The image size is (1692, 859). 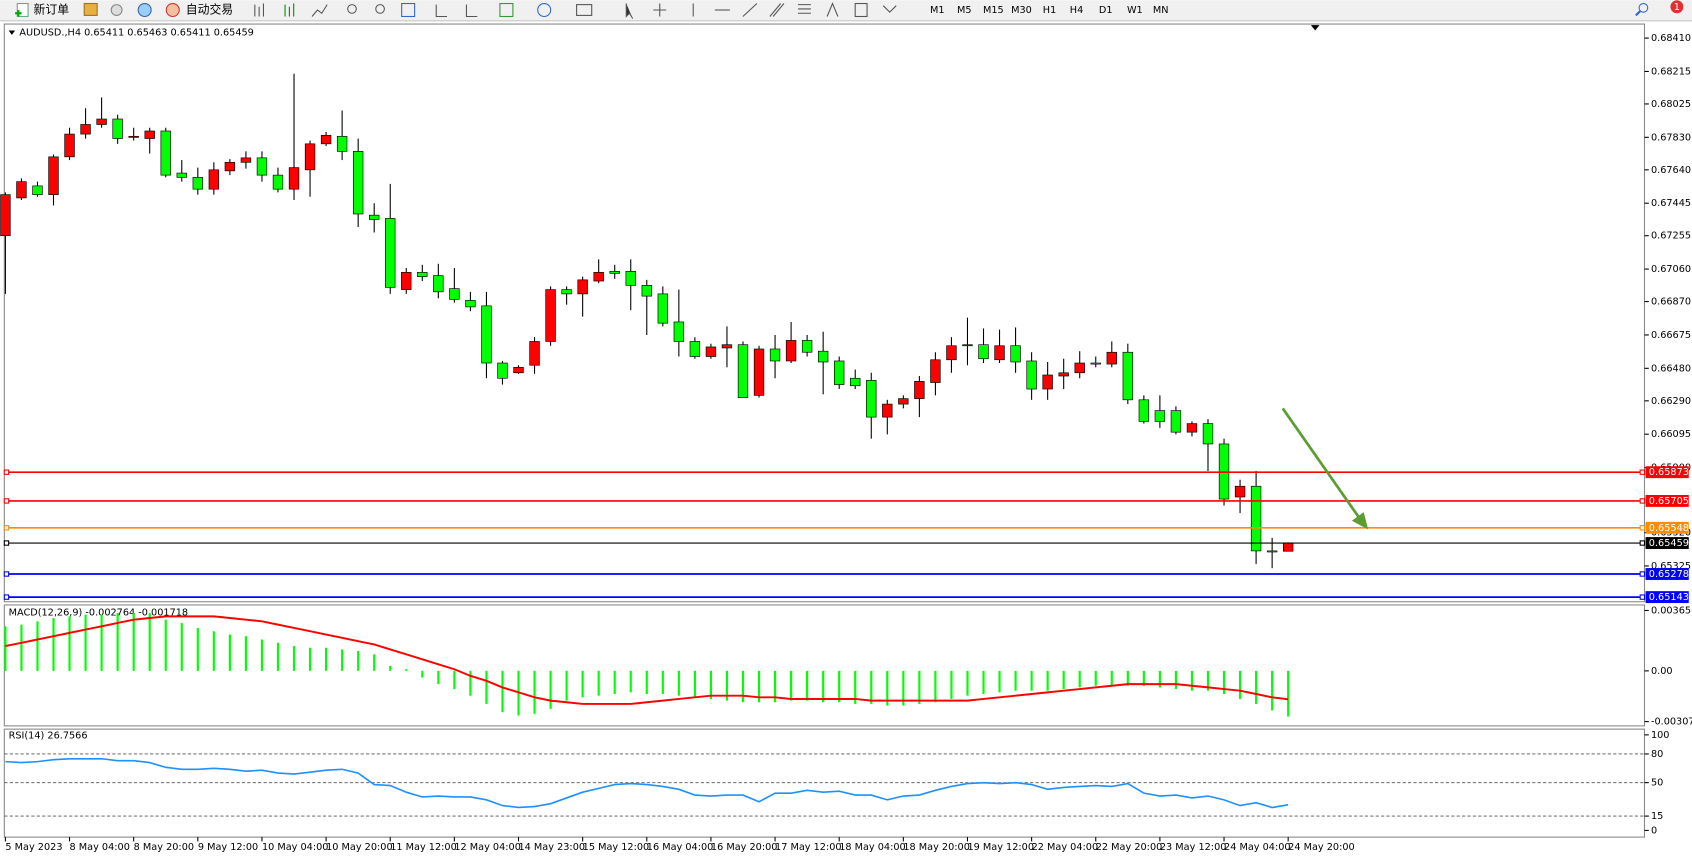 What do you see at coordinates (846, 10) in the screenshot?
I see `toolbar-background` at bounding box center [846, 10].